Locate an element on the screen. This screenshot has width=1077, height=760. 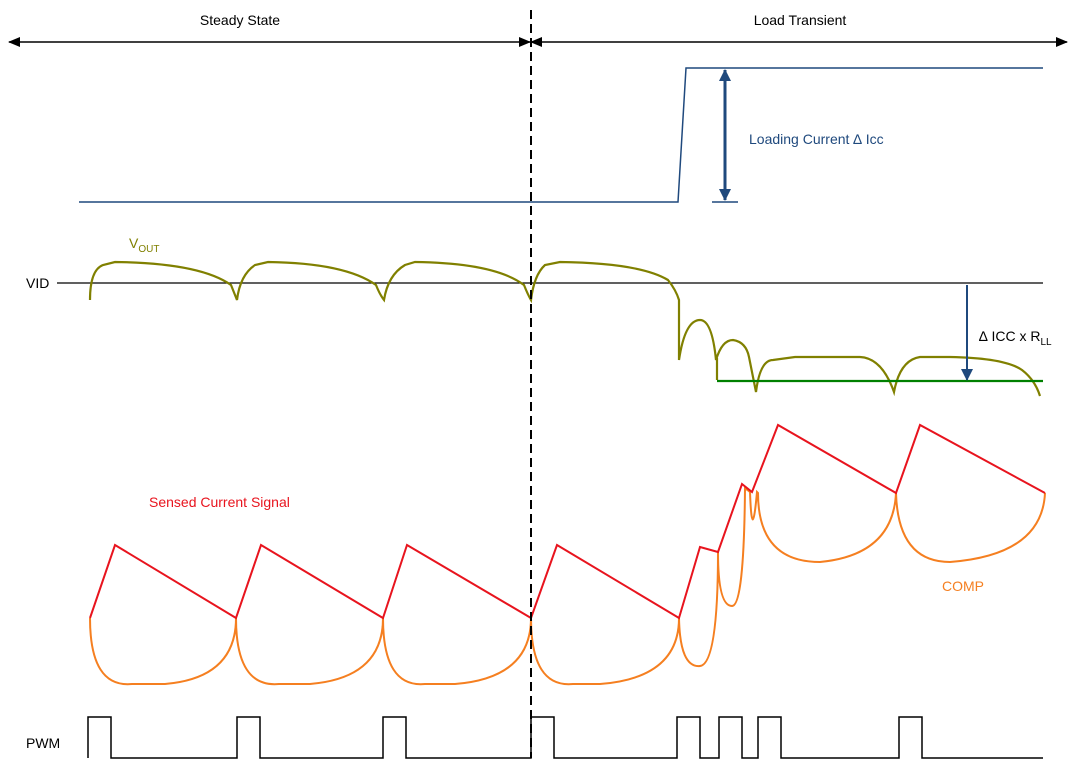
steady-state-label: Steady State is located at coordinates (240, 20).